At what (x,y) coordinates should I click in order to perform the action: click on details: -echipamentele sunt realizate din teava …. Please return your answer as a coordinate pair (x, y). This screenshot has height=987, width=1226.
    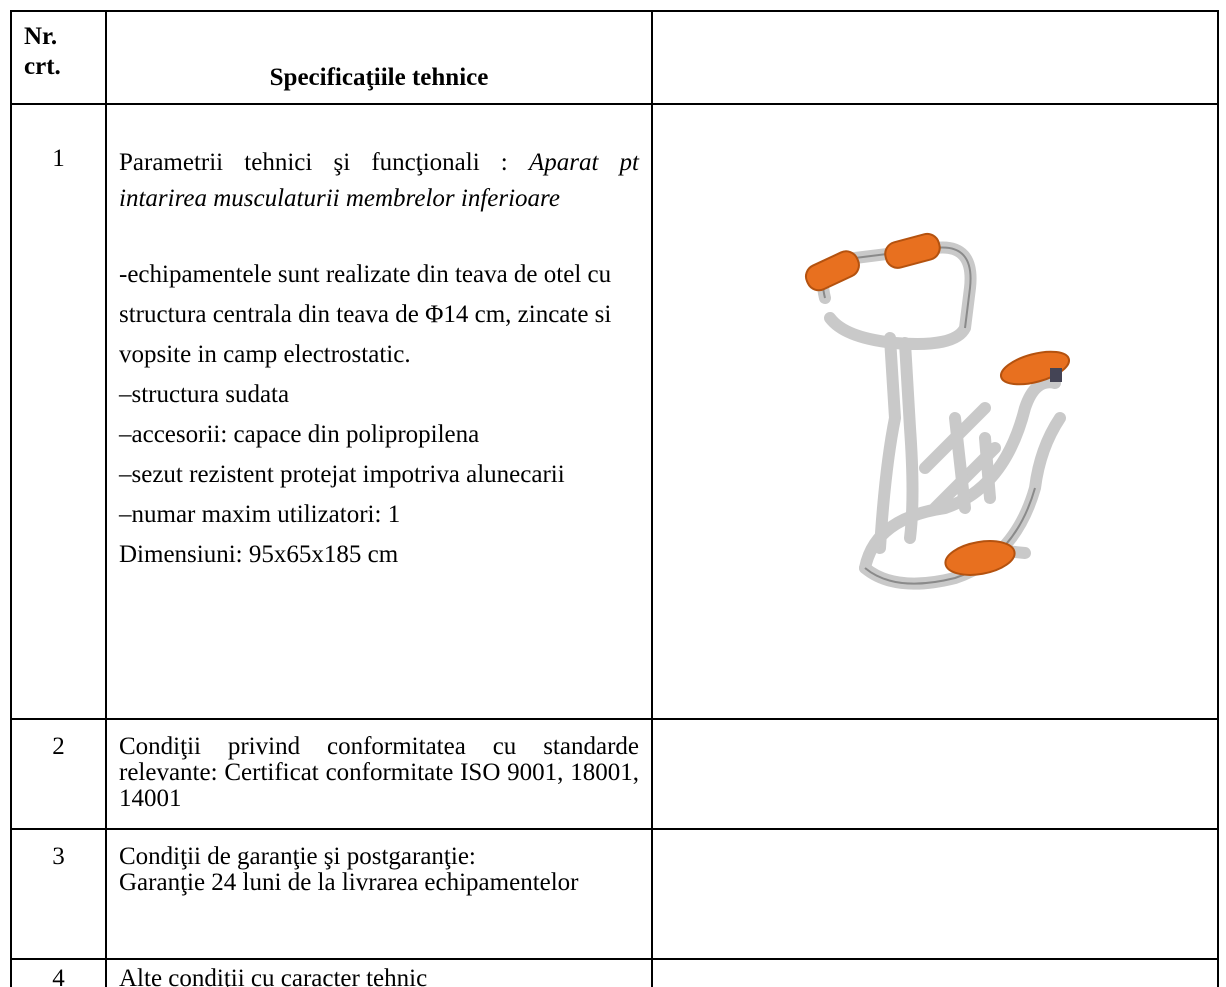
    Looking at the image, I should click on (379, 415).